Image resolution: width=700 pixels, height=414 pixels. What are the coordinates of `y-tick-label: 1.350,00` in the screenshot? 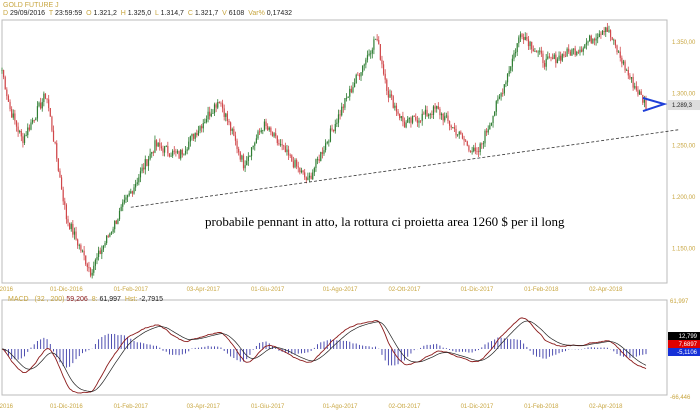 It's located at (684, 43).